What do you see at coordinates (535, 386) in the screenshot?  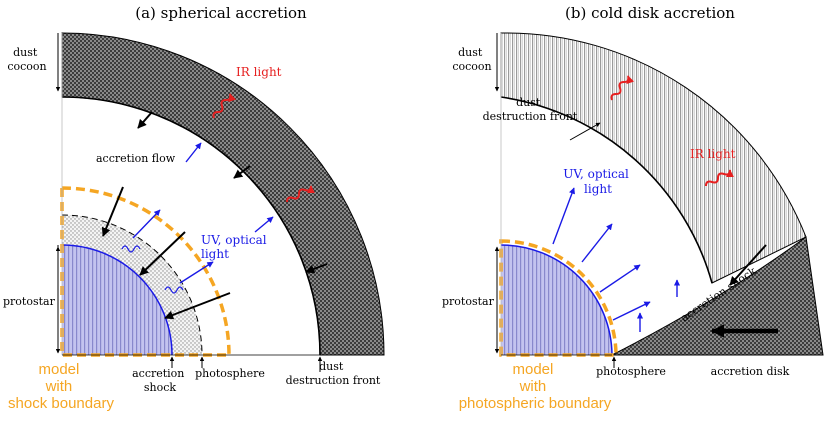 I see `model-label: model with photospheric boundary` at bounding box center [535, 386].